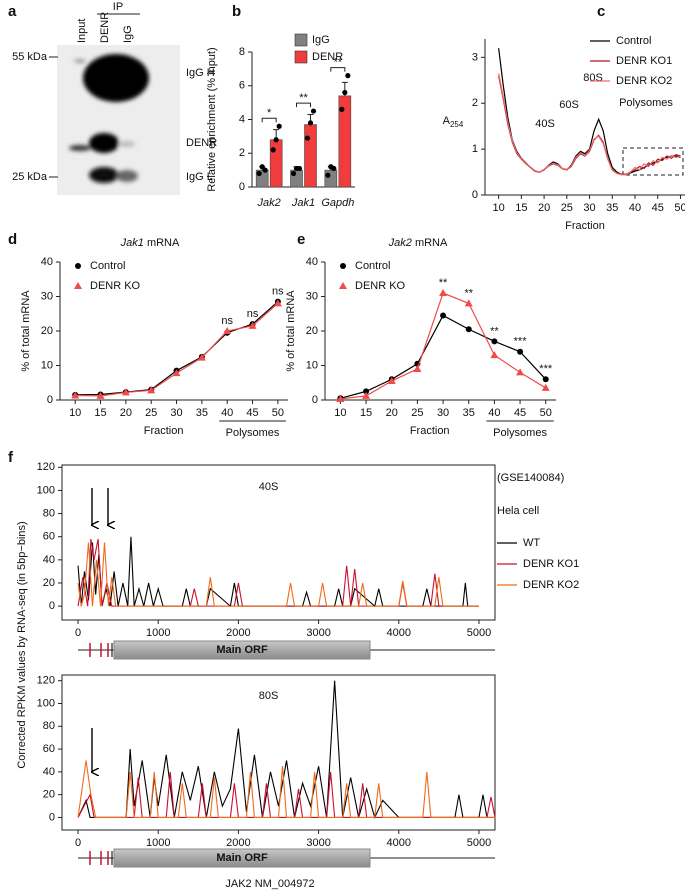  Describe the element at coordinates (46, 467) in the screenshot. I see `y-tick-label: 120` at that location.